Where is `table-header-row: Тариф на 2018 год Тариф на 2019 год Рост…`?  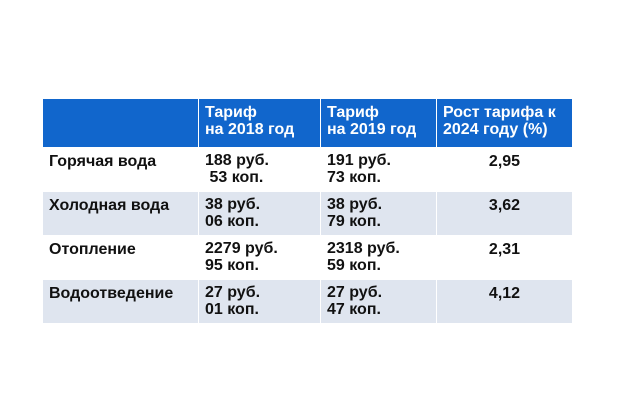 table-header-row: Тариф на 2018 год Тариф на 2019 год Рост… is located at coordinates (307, 123).